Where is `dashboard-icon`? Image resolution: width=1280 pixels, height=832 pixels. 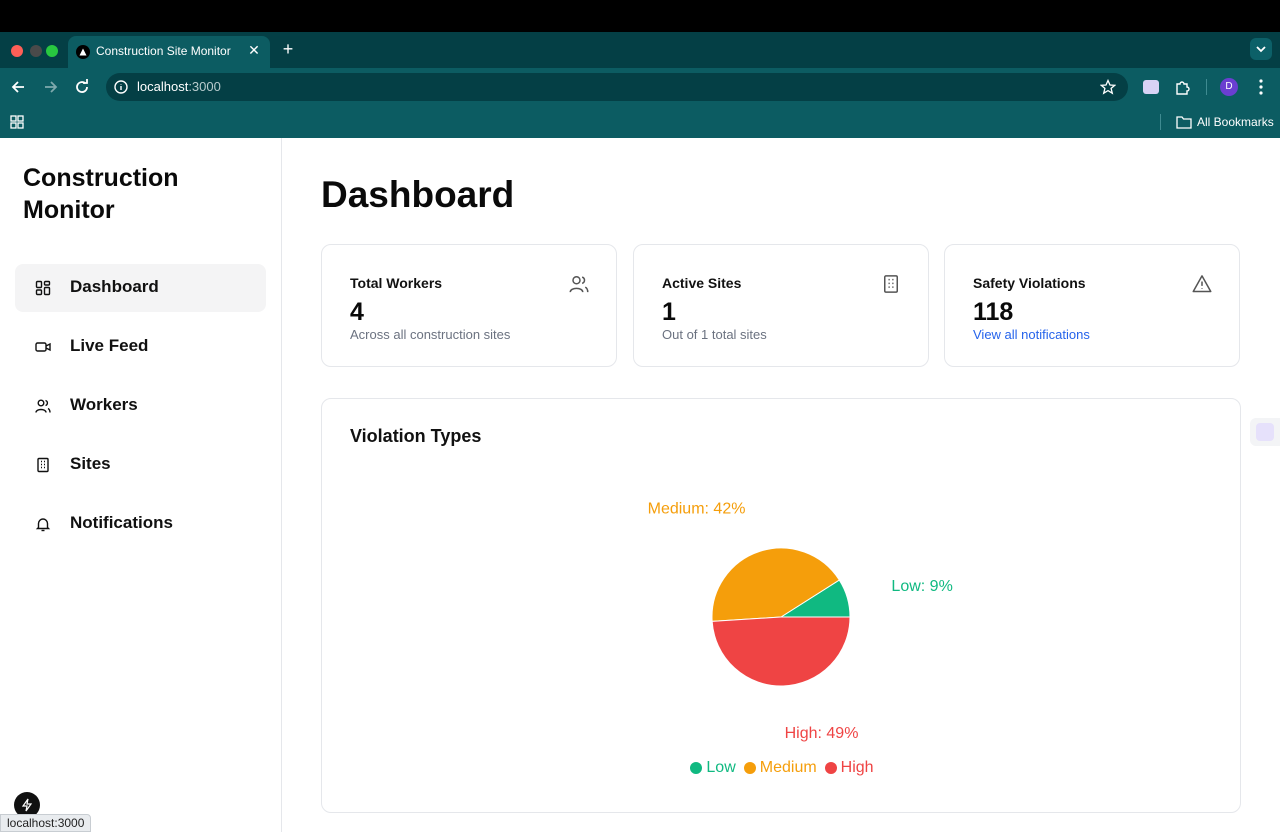 dashboard-icon is located at coordinates (43, 288).